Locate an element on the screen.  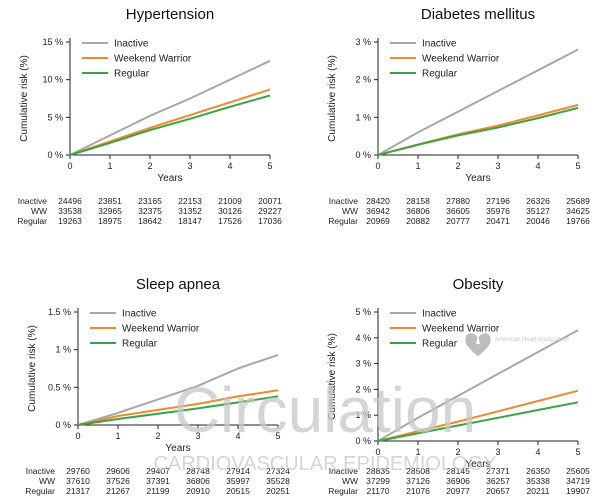
risk-table-cell: 17036 is located at coordinates (270, 221).